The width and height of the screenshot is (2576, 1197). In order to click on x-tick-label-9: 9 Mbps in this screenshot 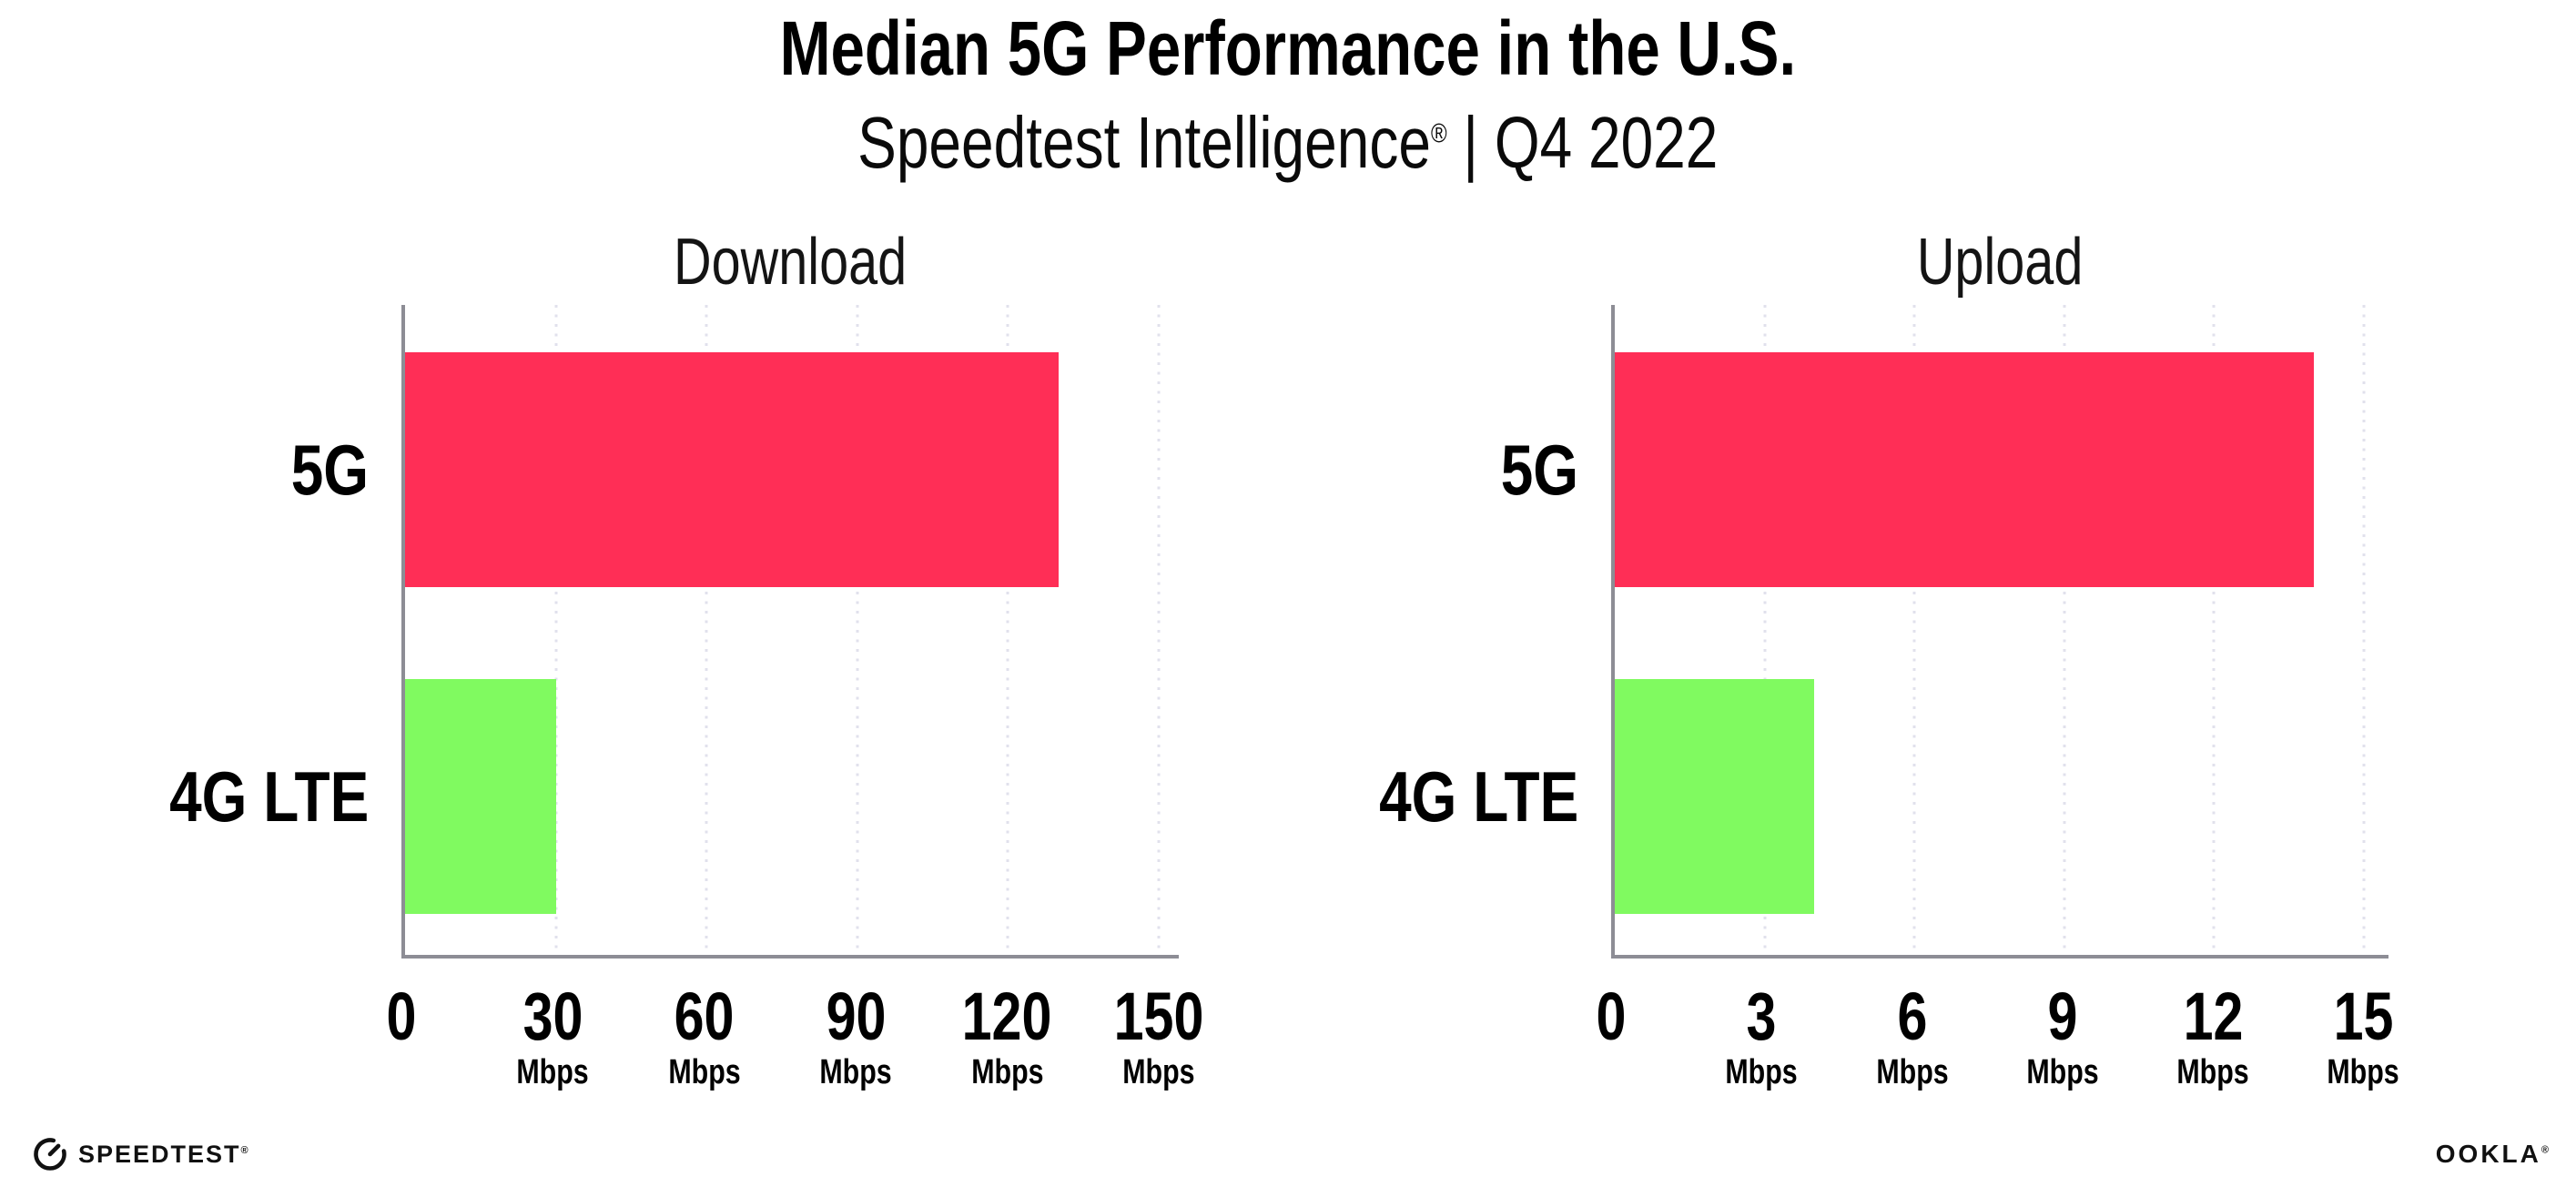, I will do `click(2062, 1036)`.